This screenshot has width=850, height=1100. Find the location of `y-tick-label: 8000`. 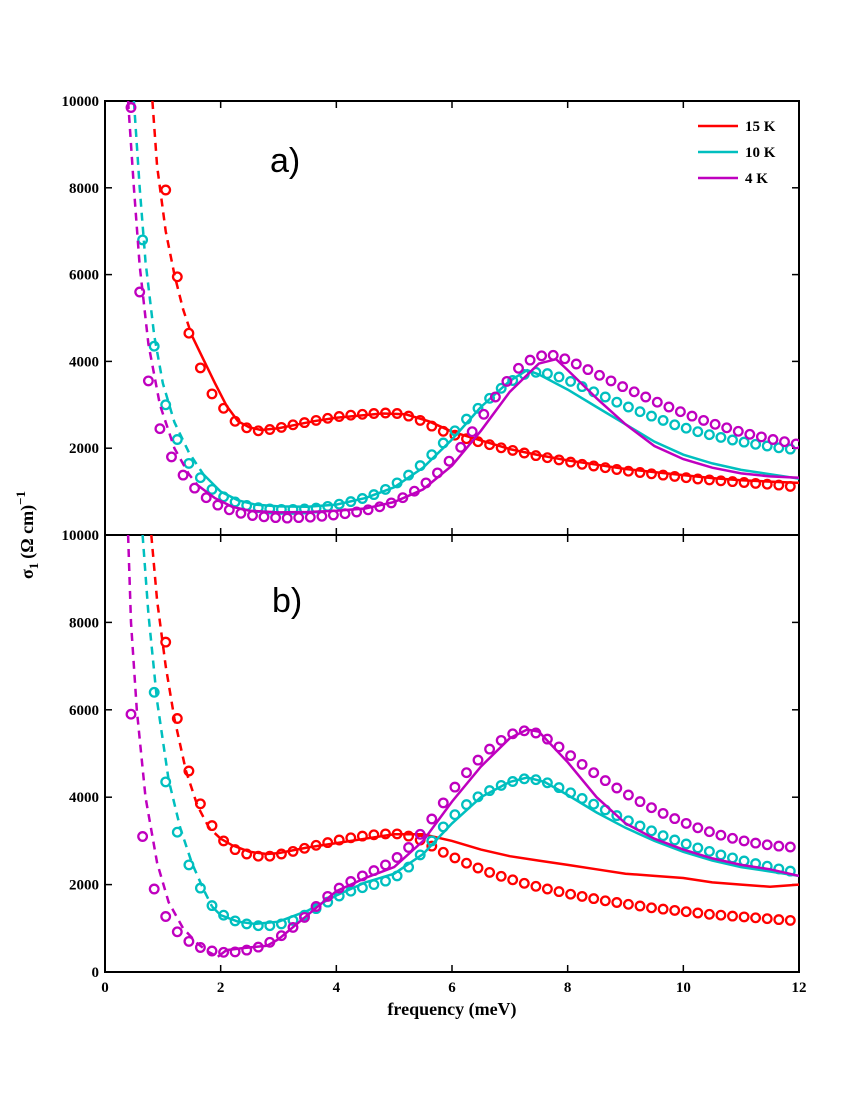

y-tick-label: 8000 is located at coordinates (84, 189).